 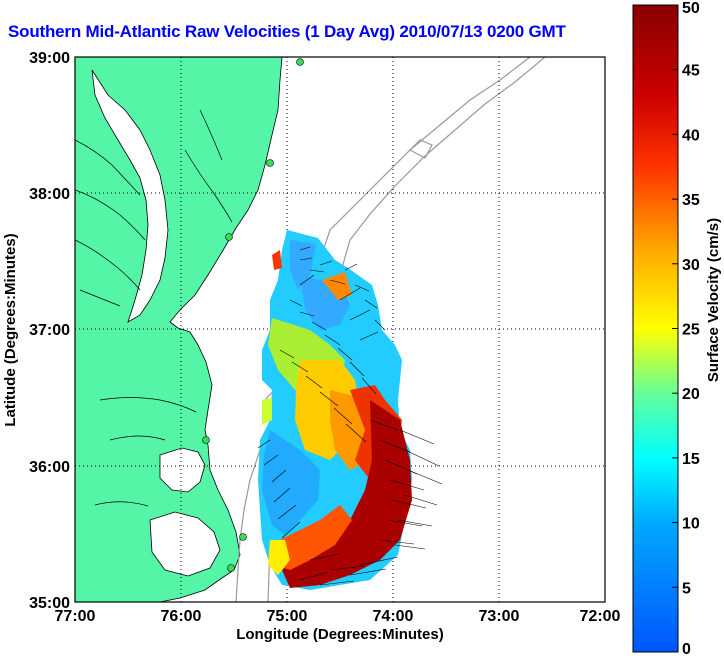 What do you see at coordinates (340, 634) in the screenshot?
I see `x-axis-label: Longitude (Degrees:Minutes)` at bounding box center [340, 634].